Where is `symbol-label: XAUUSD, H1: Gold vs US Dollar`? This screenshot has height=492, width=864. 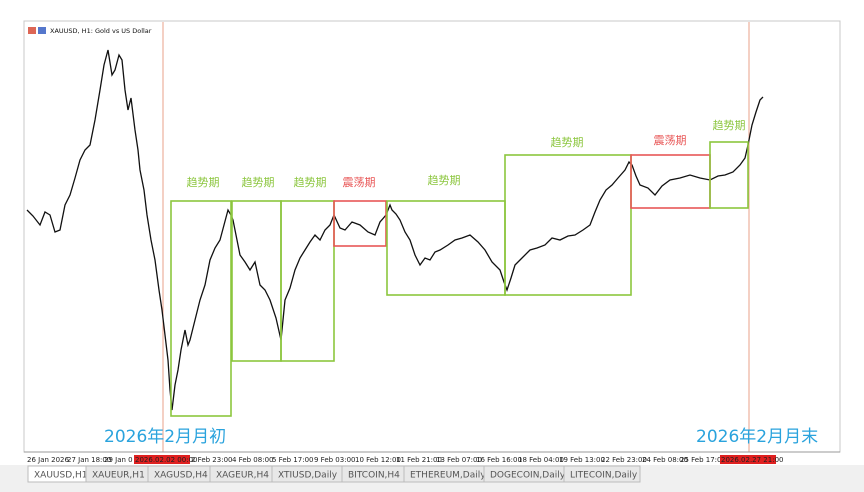
symbol-label: XAUUSD, H1: Gold vs US Dollar is located at coordinates (101, 31).